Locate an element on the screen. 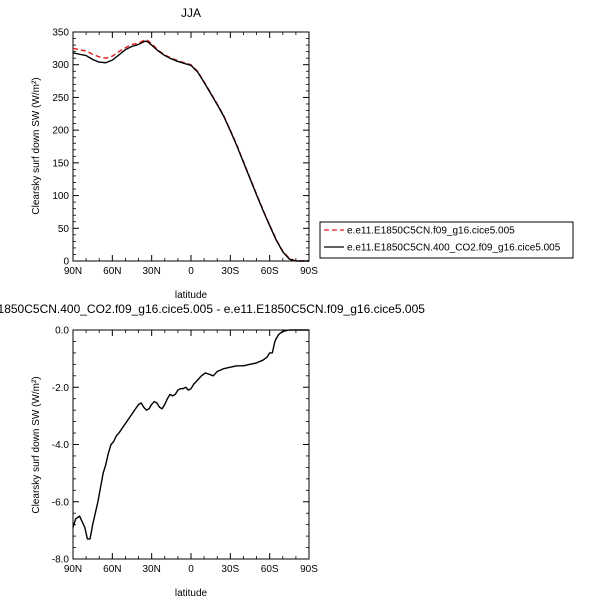 This screenshot has height=604, width=604. y-tick-label: 300 is located at coordinates (60, 65).